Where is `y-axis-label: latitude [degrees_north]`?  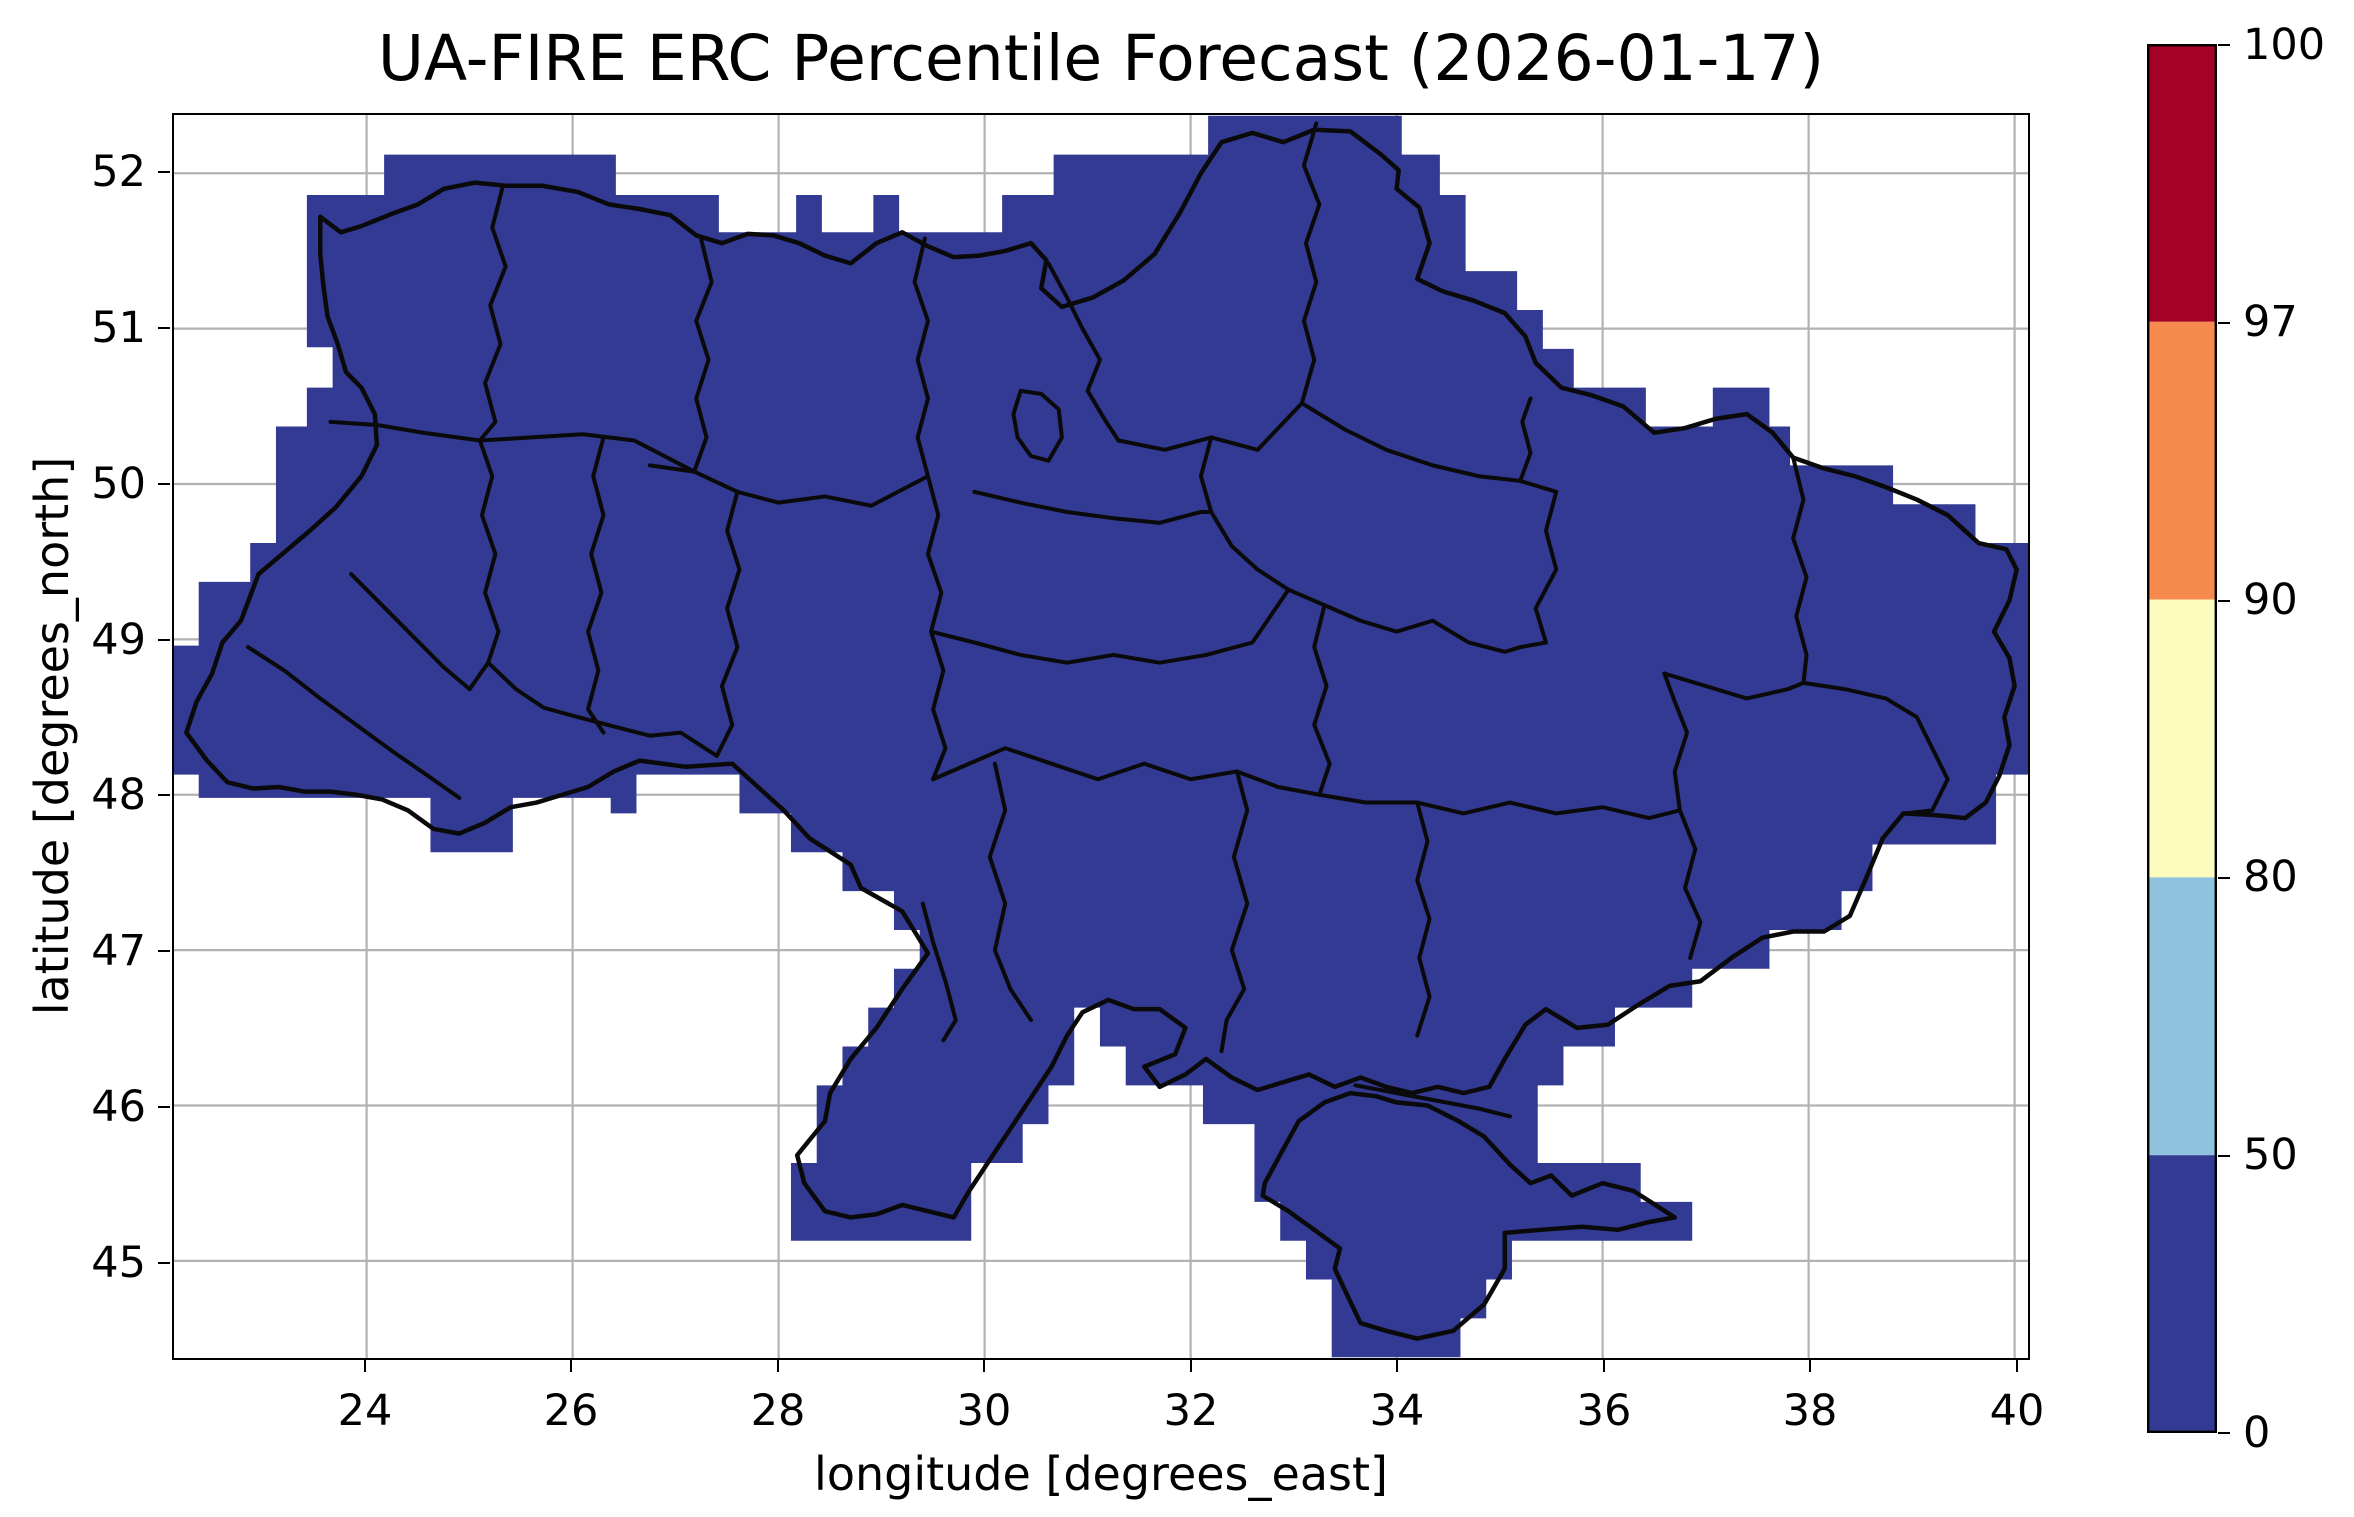 y-axis-label: latitude [degrees_north] is located at coordinates (52, 736).